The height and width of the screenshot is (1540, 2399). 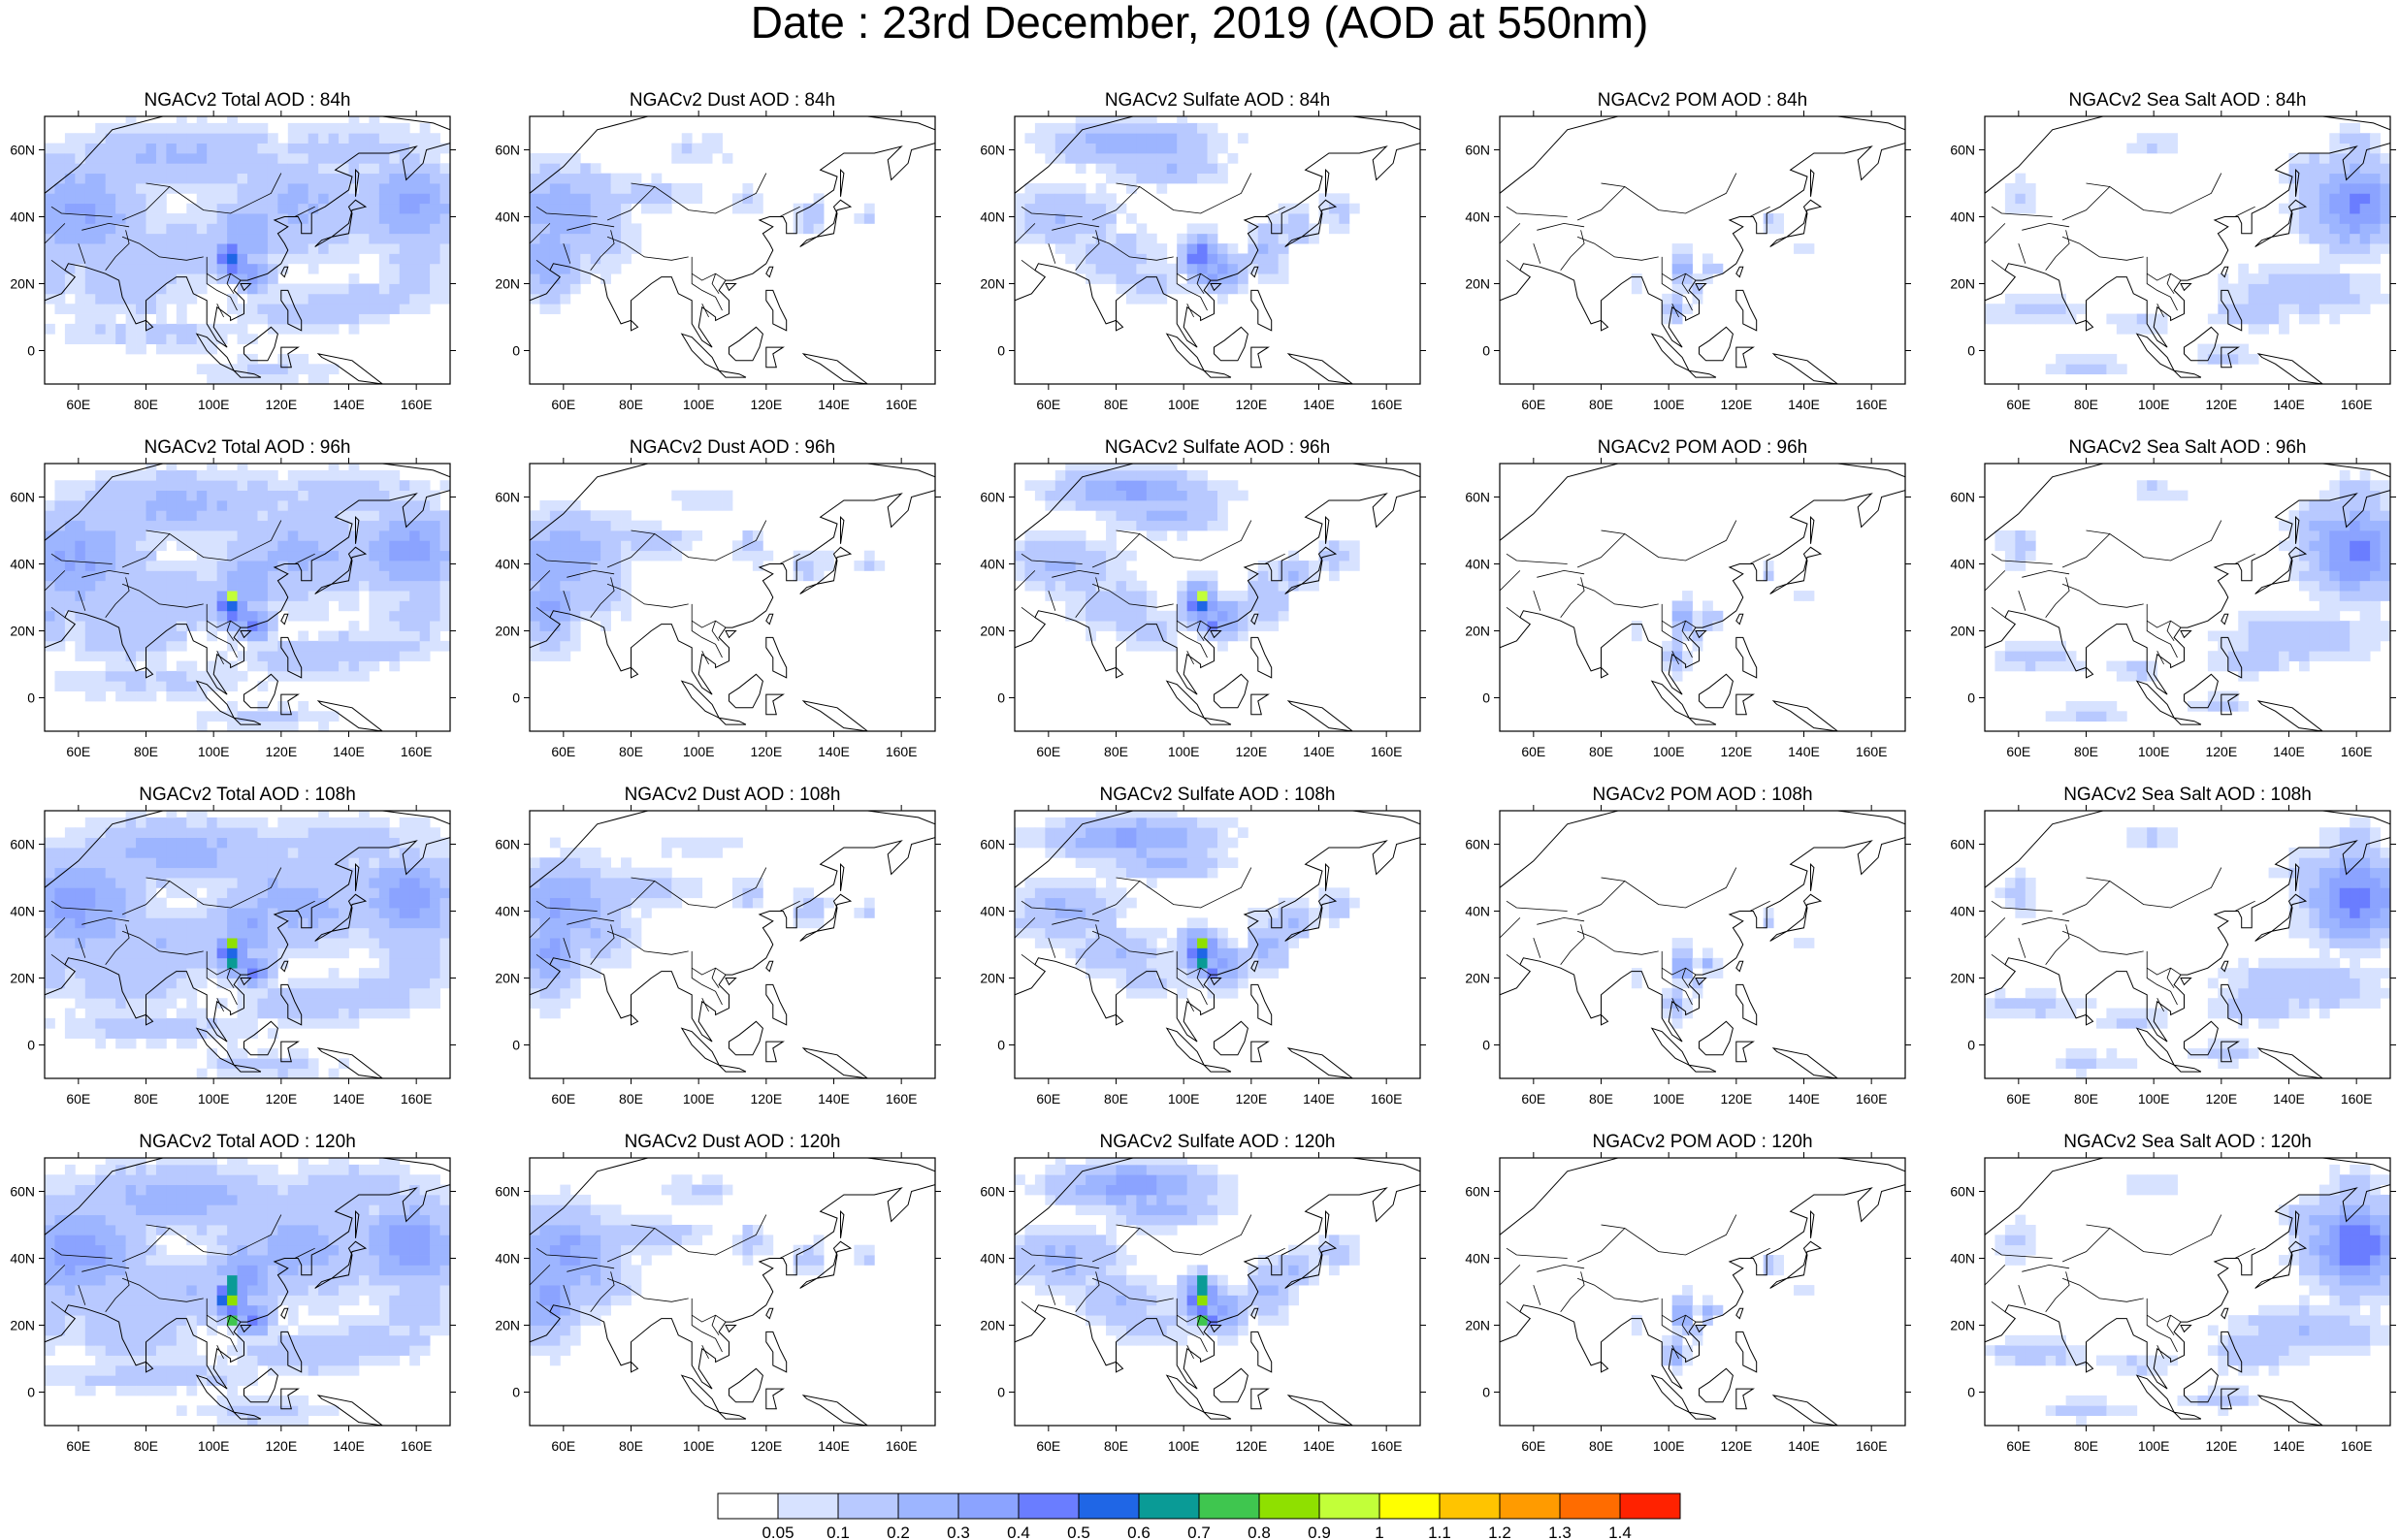 What do you see at coordinates (1962, 217) in the screenshot?
I see `y-tick-label: 40N` at bounding box center [1962, 217].